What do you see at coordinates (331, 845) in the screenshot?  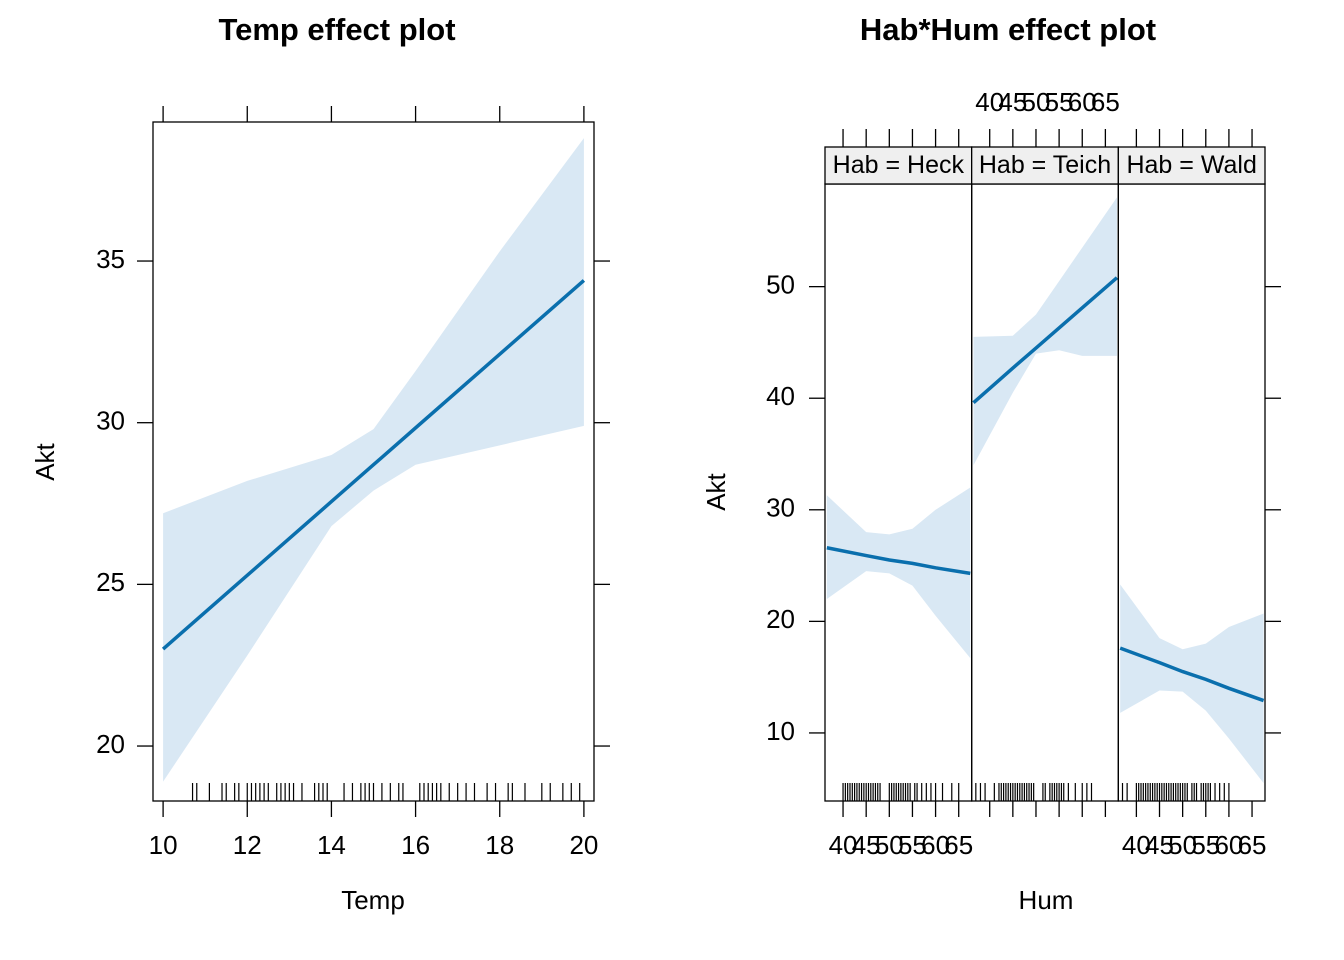 I see `x-tick-label: 14` at bounding box center [331, 845].